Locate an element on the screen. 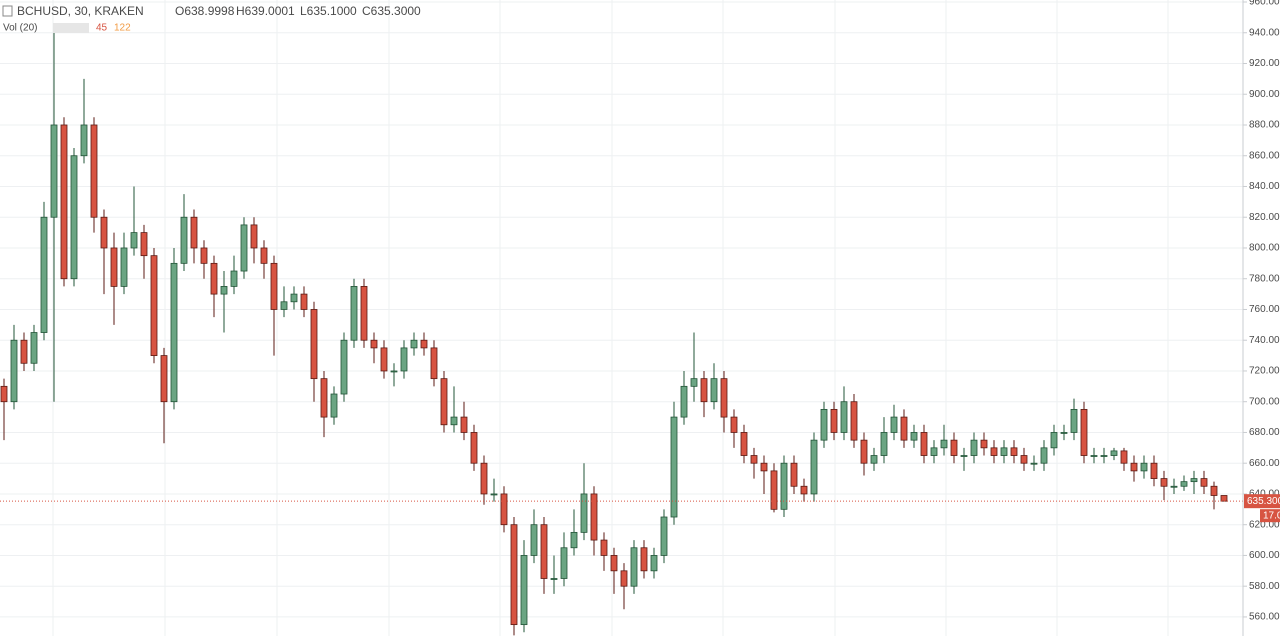 This screenshot has width=1280, height=636. y-tick-label: 680.0000 is located at coordinates (1264, 432).